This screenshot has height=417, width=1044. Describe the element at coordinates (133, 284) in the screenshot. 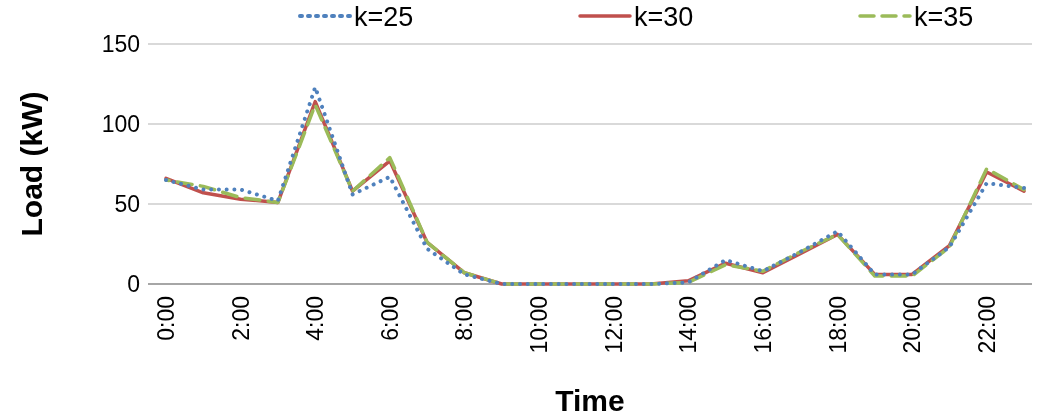

I see `y-tick-label: 0` at that location.